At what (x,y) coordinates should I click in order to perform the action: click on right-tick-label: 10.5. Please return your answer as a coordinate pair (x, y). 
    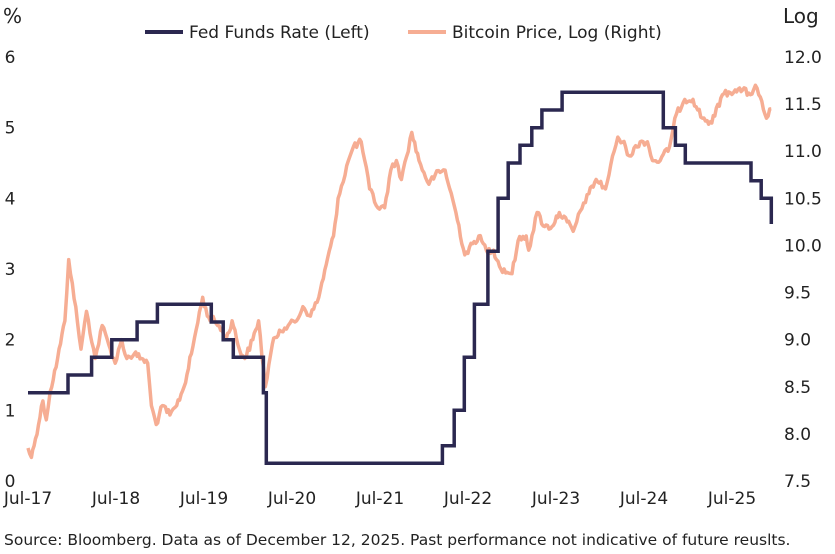
    Looking at the image, I should click on (803, 199).